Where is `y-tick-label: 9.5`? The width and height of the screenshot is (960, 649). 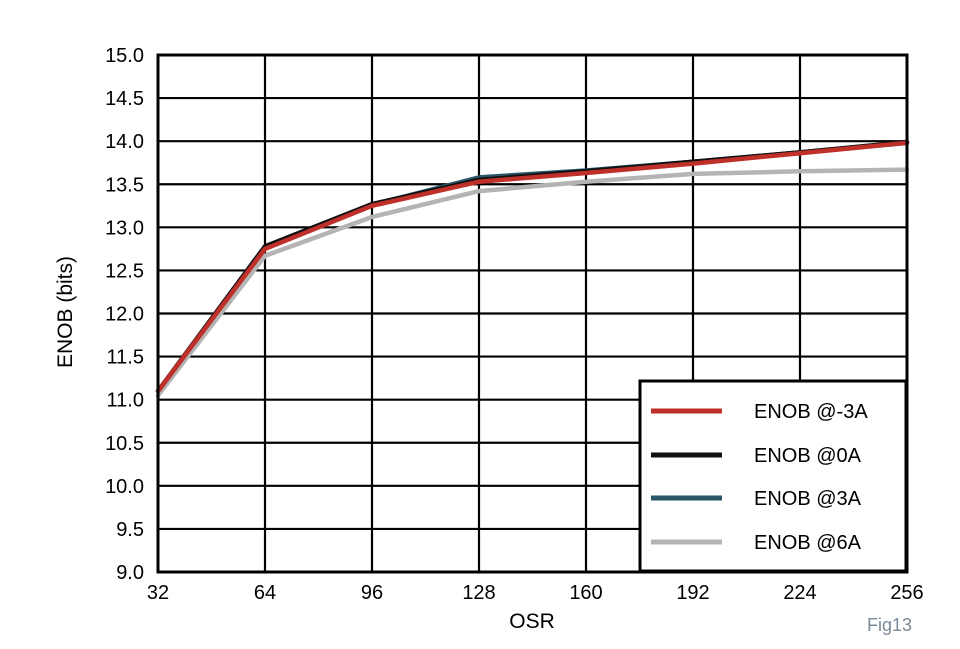
y-tick-label: 9.5 is located at coordinates (130, 530).